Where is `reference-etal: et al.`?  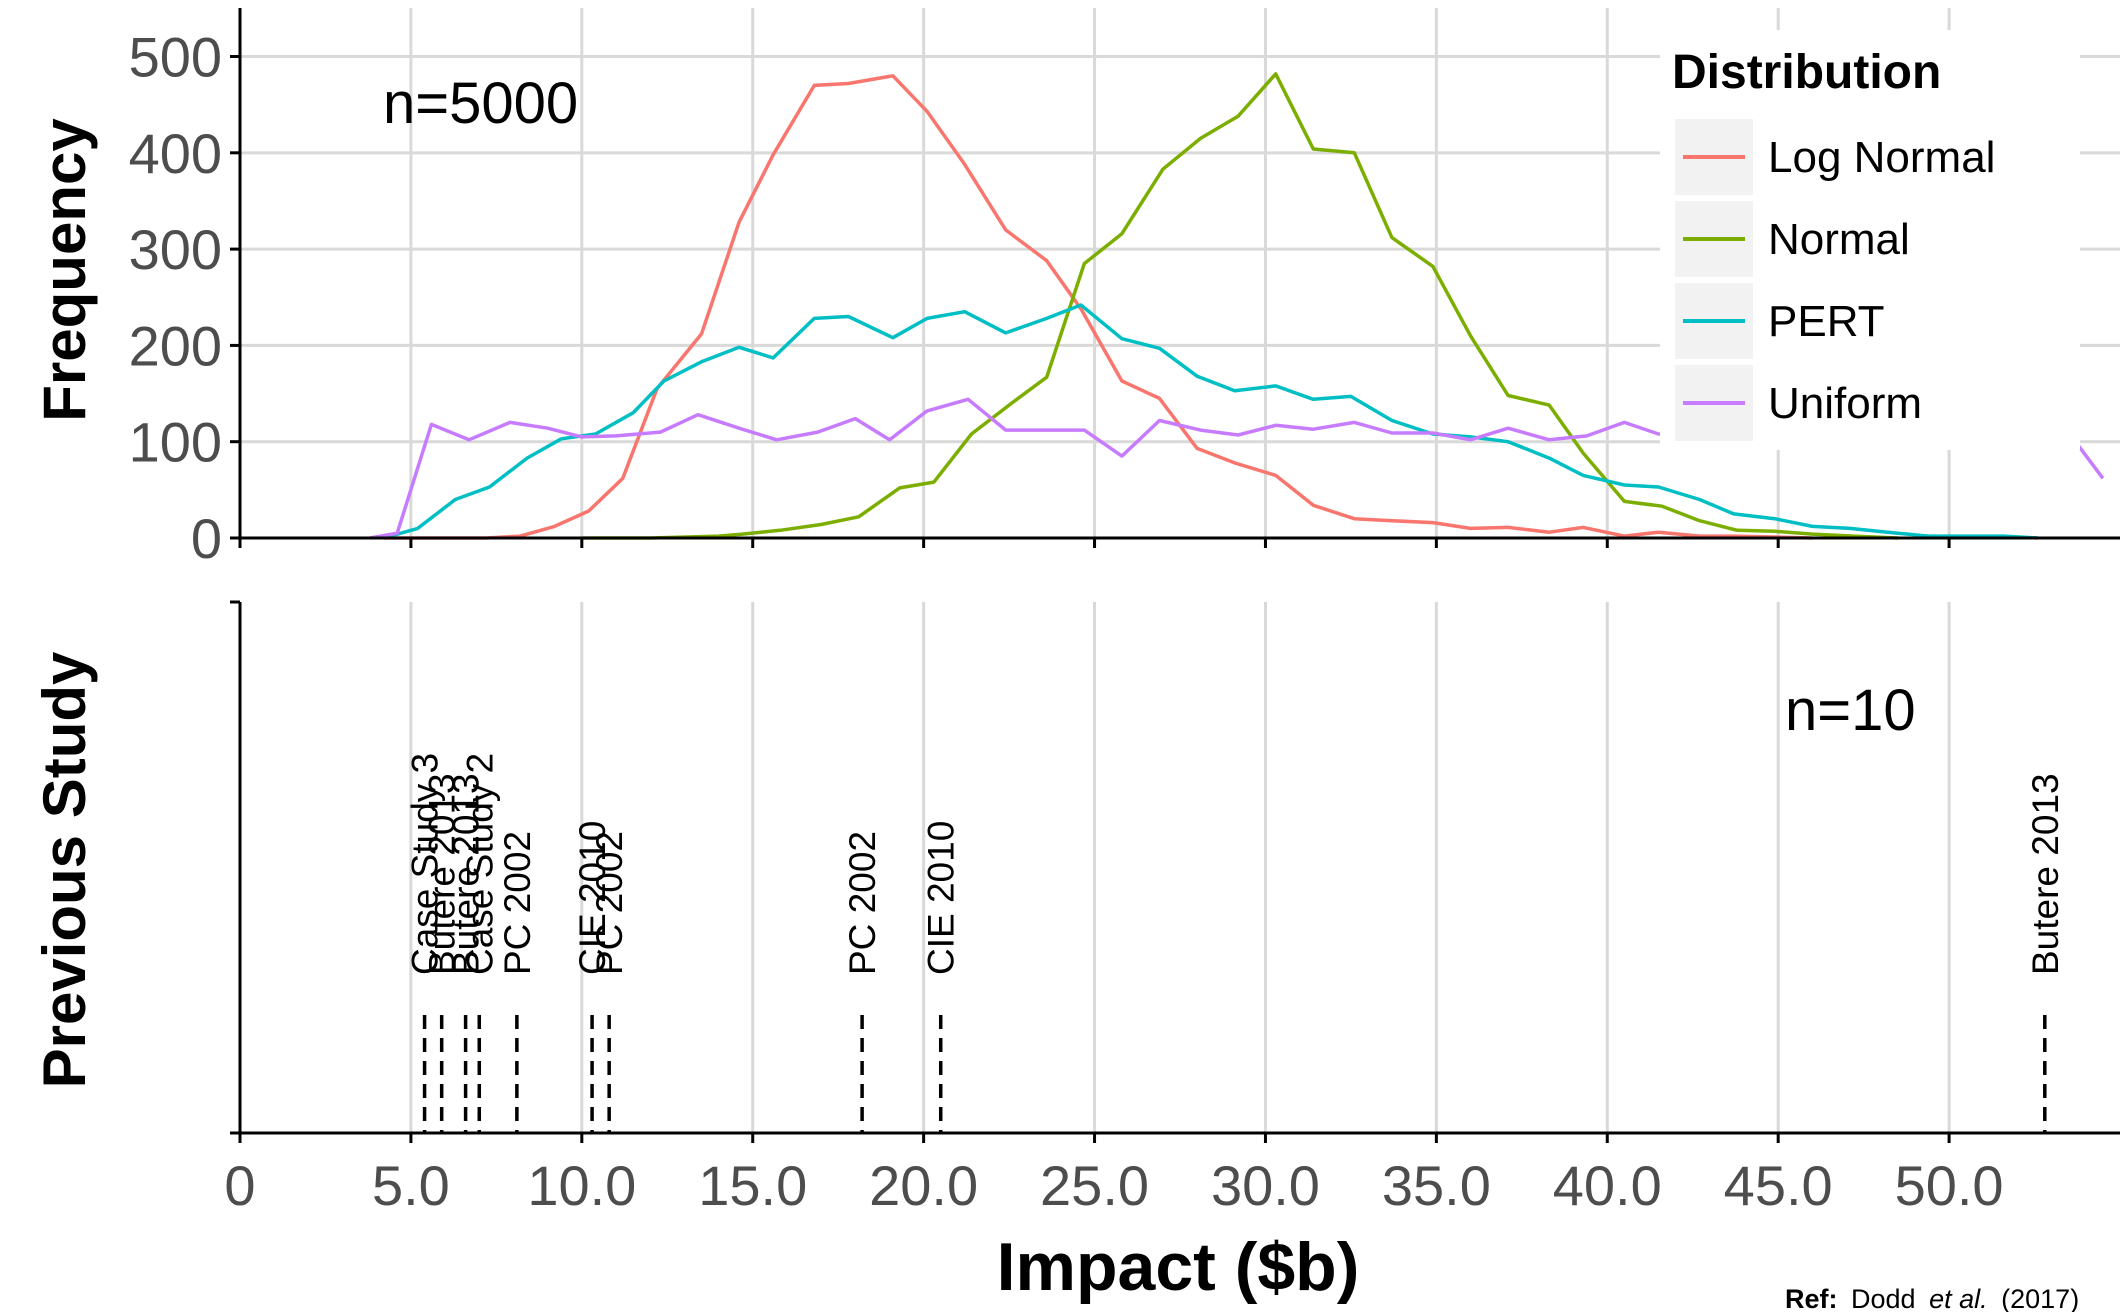
reference-etal: et al. is located at coordinates (1958, 1298).